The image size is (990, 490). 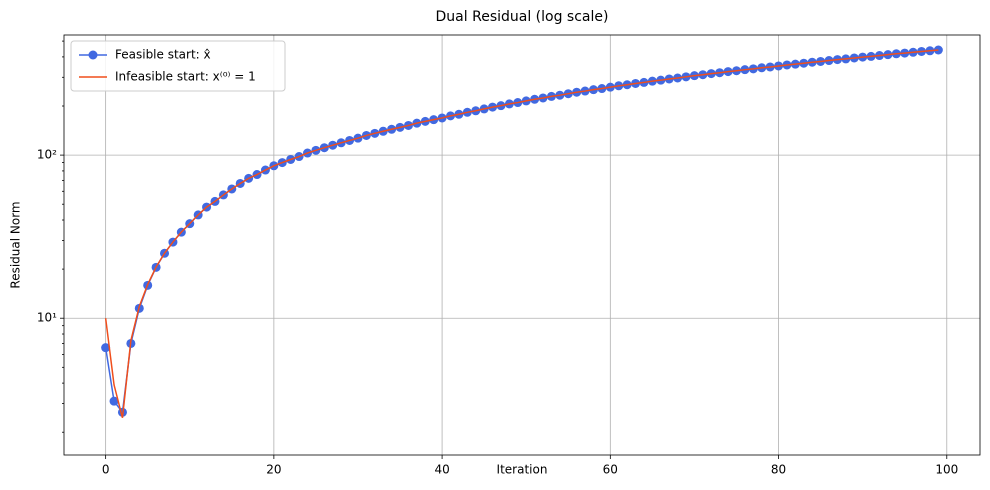 What do you see at coordinates (610, 470) in the screenshot?
I see `x-tick-label: 60` at bounding box center [610, 470].